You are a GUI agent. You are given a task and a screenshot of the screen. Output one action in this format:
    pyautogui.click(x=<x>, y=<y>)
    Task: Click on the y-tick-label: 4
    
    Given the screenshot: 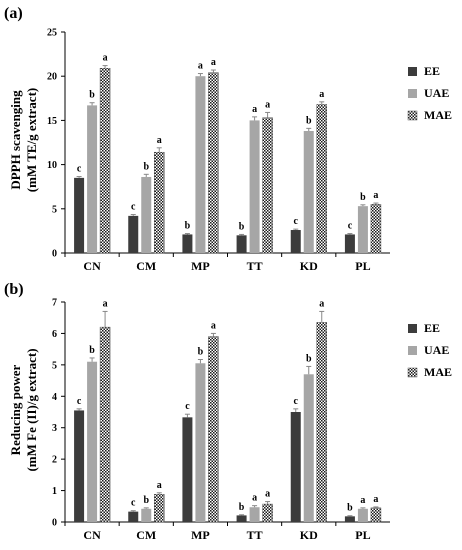 What is the action you would take?
    pyautogui.click(x=54, y=397)
    